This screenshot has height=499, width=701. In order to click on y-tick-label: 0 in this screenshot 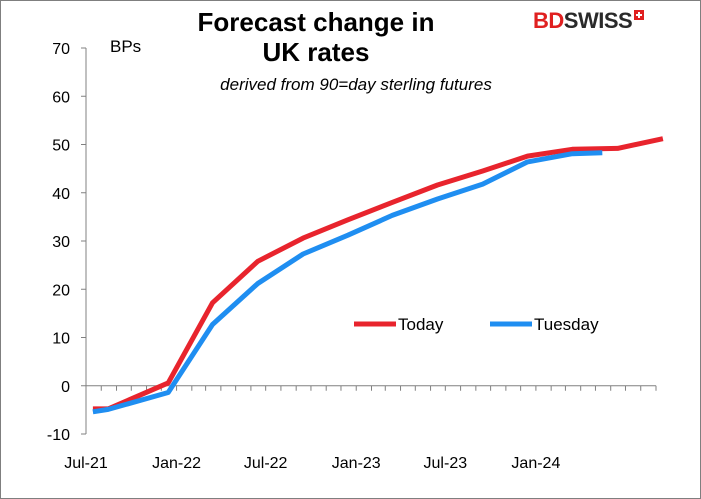, I will do `click(65, 387)`.